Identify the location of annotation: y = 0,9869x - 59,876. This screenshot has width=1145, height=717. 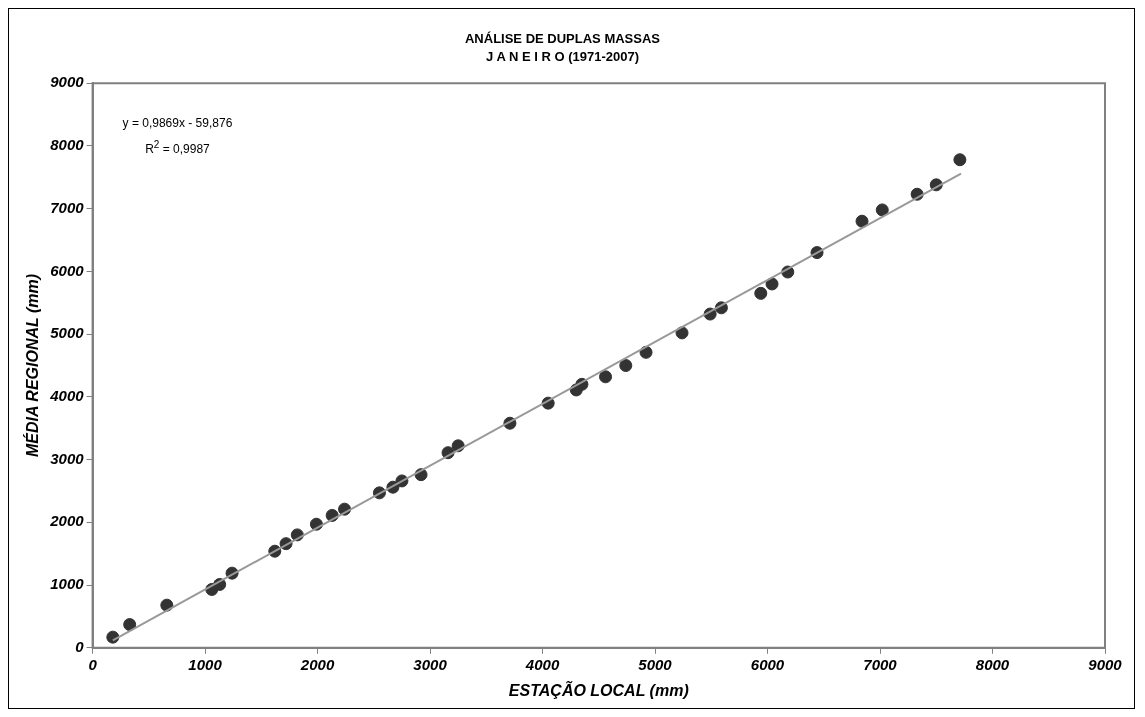
(177, 124).